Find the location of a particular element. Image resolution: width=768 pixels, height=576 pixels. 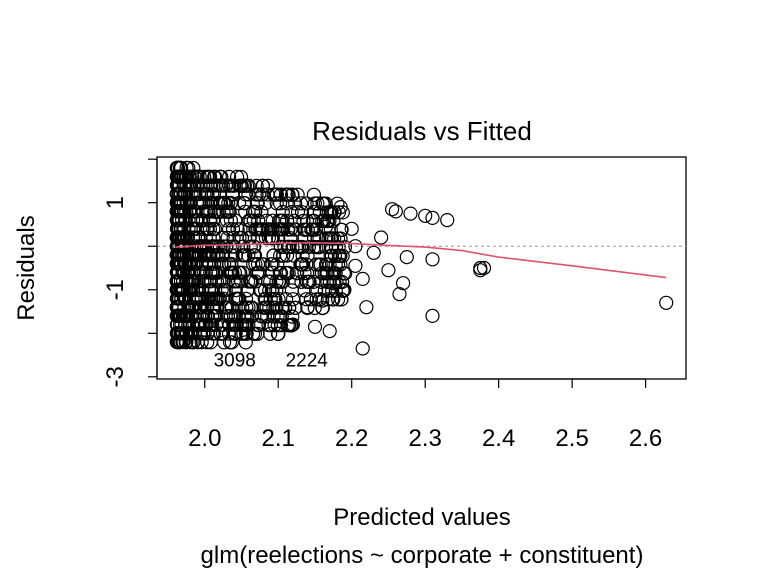

smooth-line is located at coordinates (421, 260).